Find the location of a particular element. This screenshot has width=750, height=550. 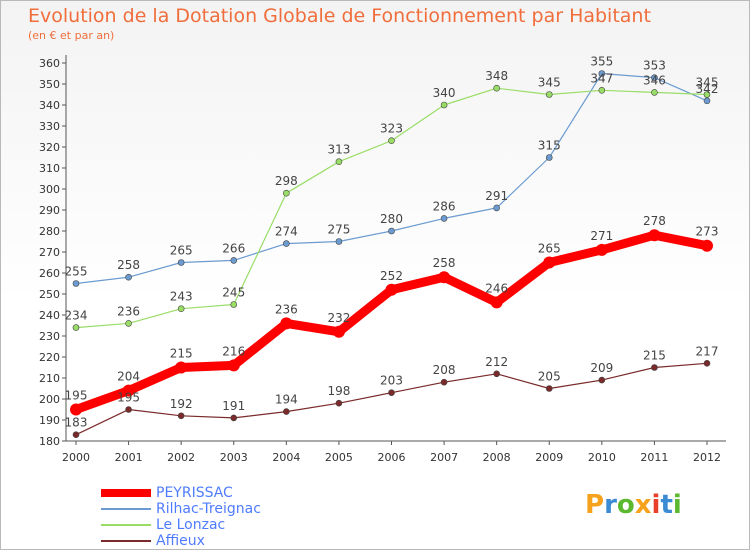

data-label: 232 is located at coordinates (338, 318).